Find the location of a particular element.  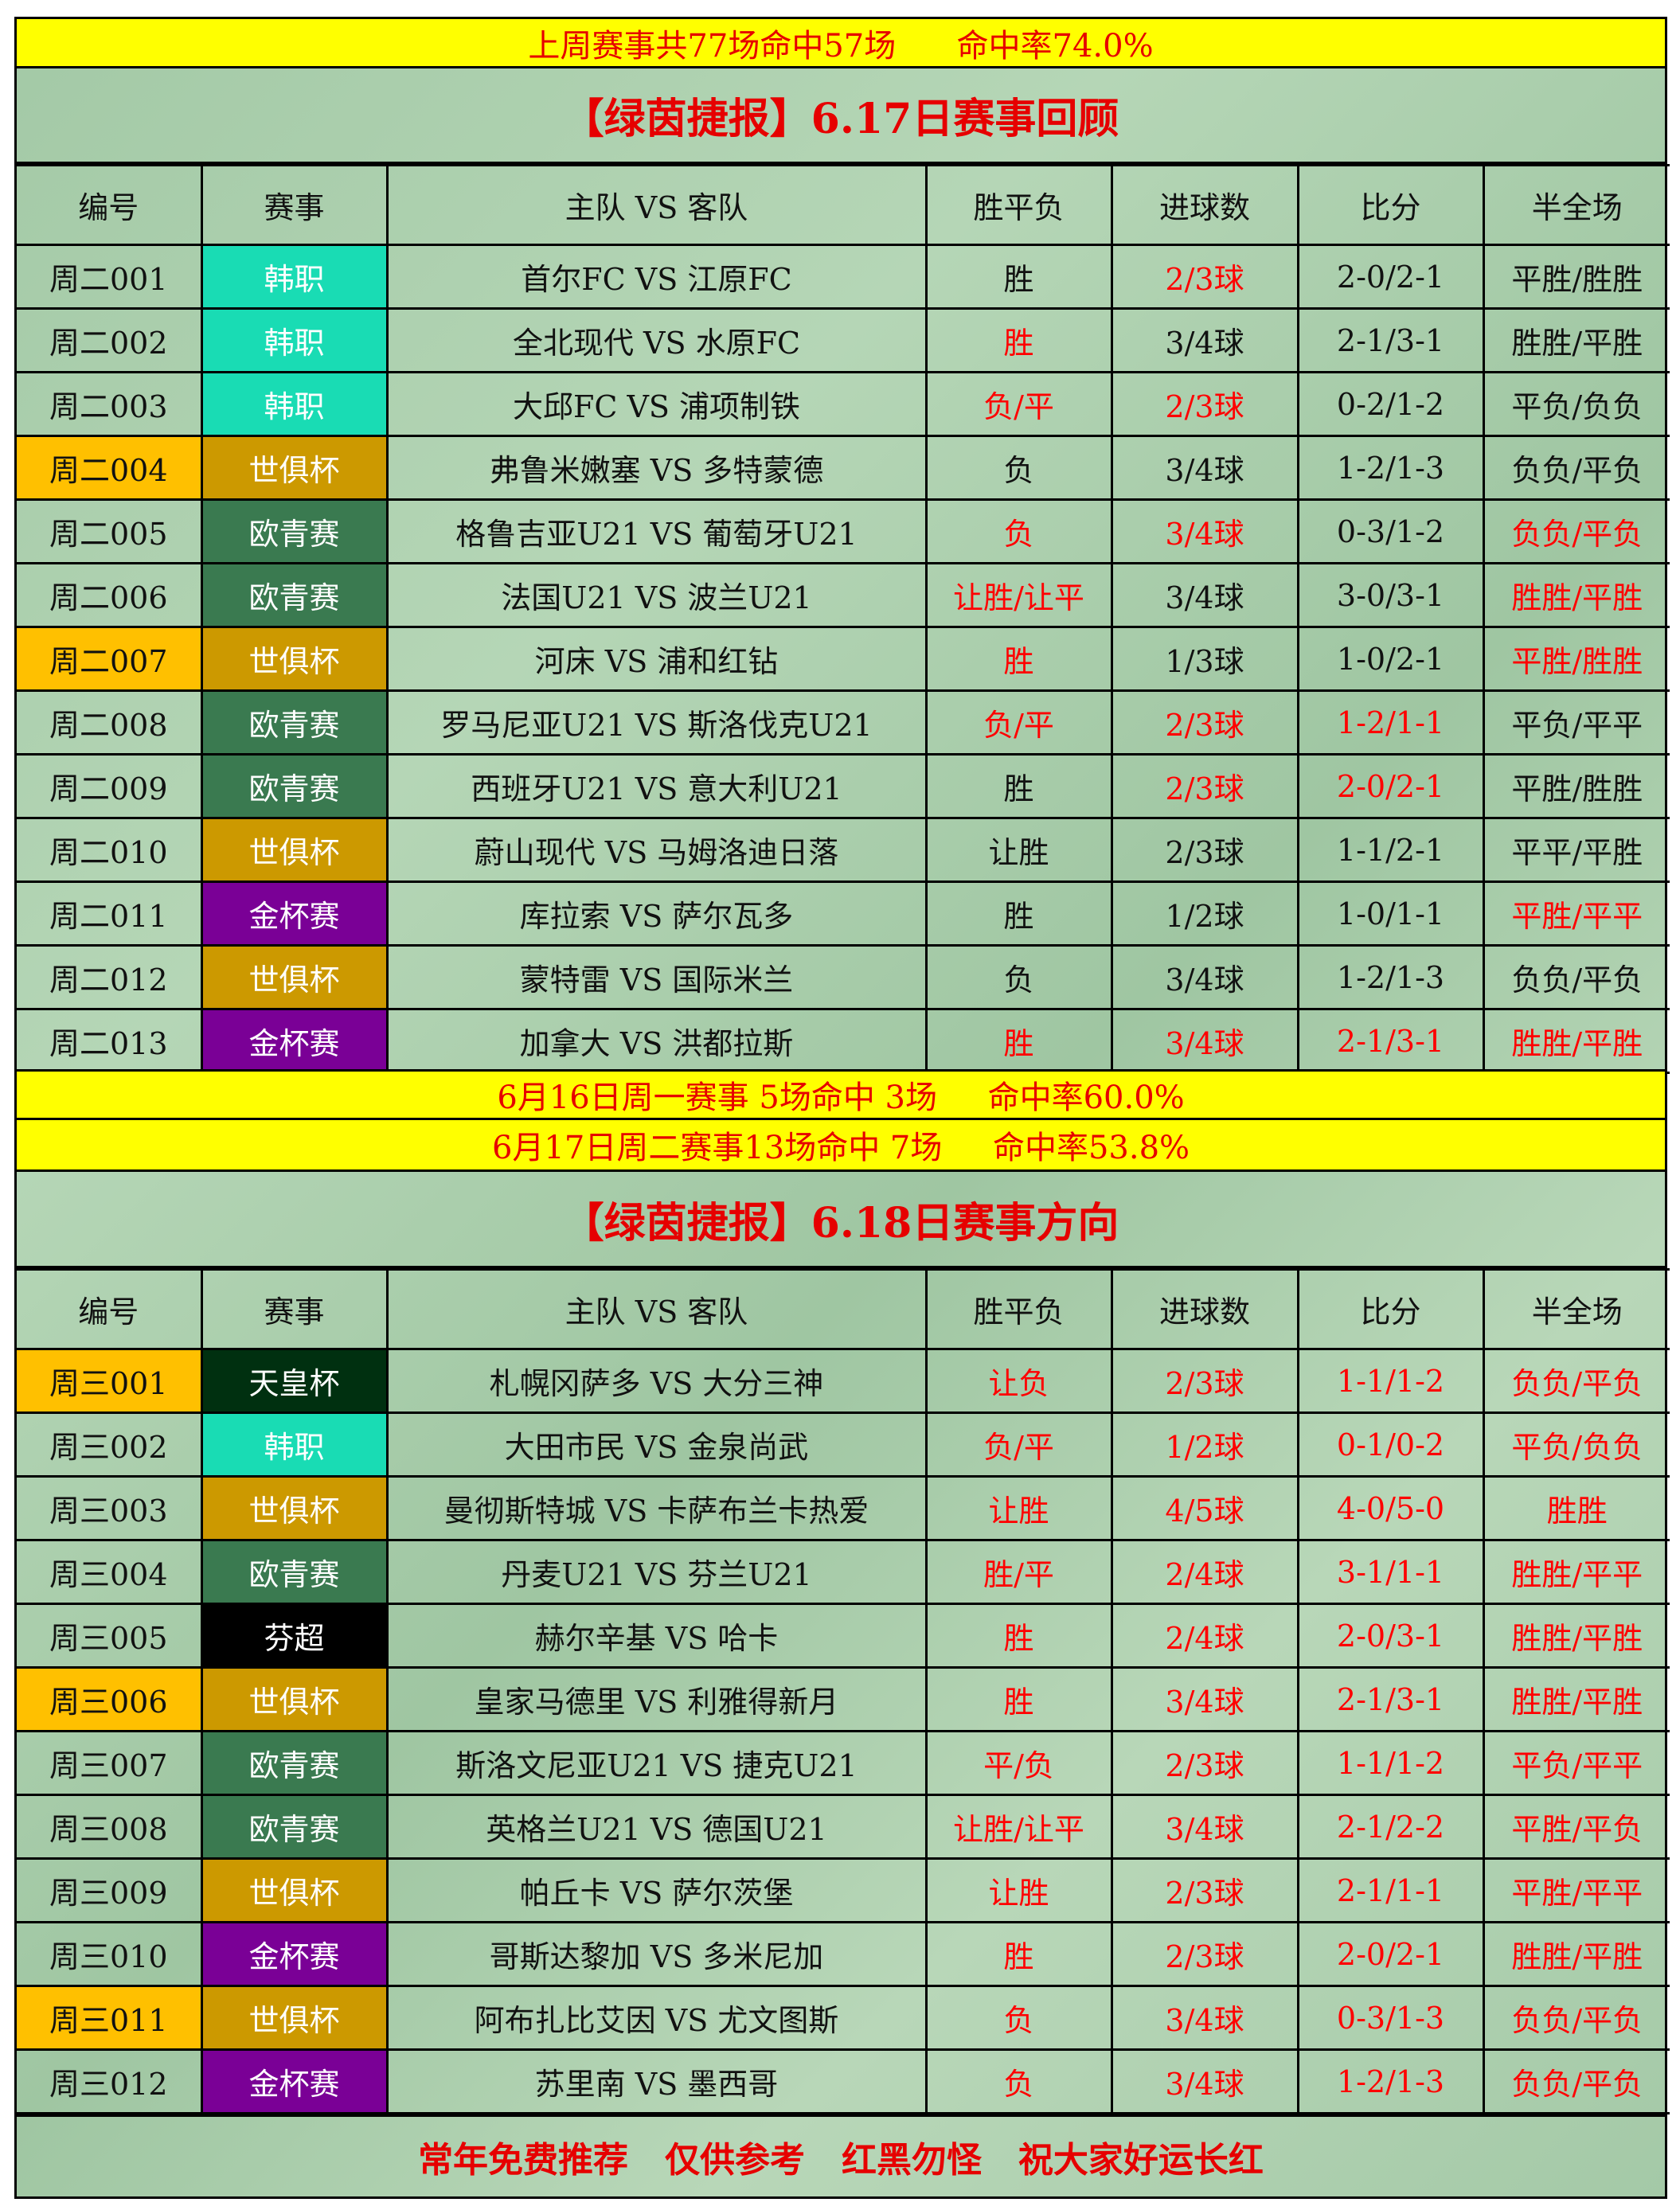

score-pick-cell: 4-0/5-0 is located at coordinates (1390, 1508).